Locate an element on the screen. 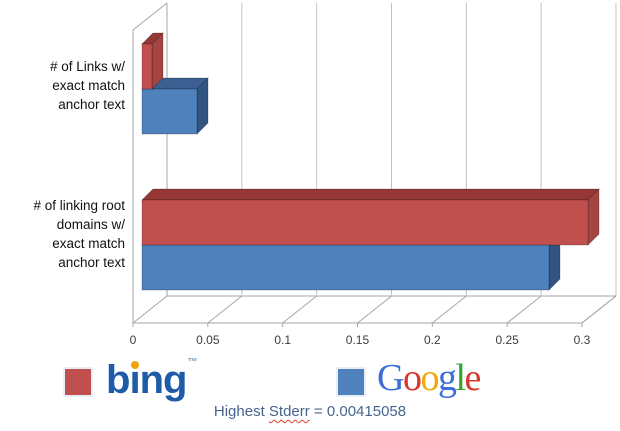 The height and width of the screenshot is (431, 620). bar-bing-links is located at coordinates (152, 61).